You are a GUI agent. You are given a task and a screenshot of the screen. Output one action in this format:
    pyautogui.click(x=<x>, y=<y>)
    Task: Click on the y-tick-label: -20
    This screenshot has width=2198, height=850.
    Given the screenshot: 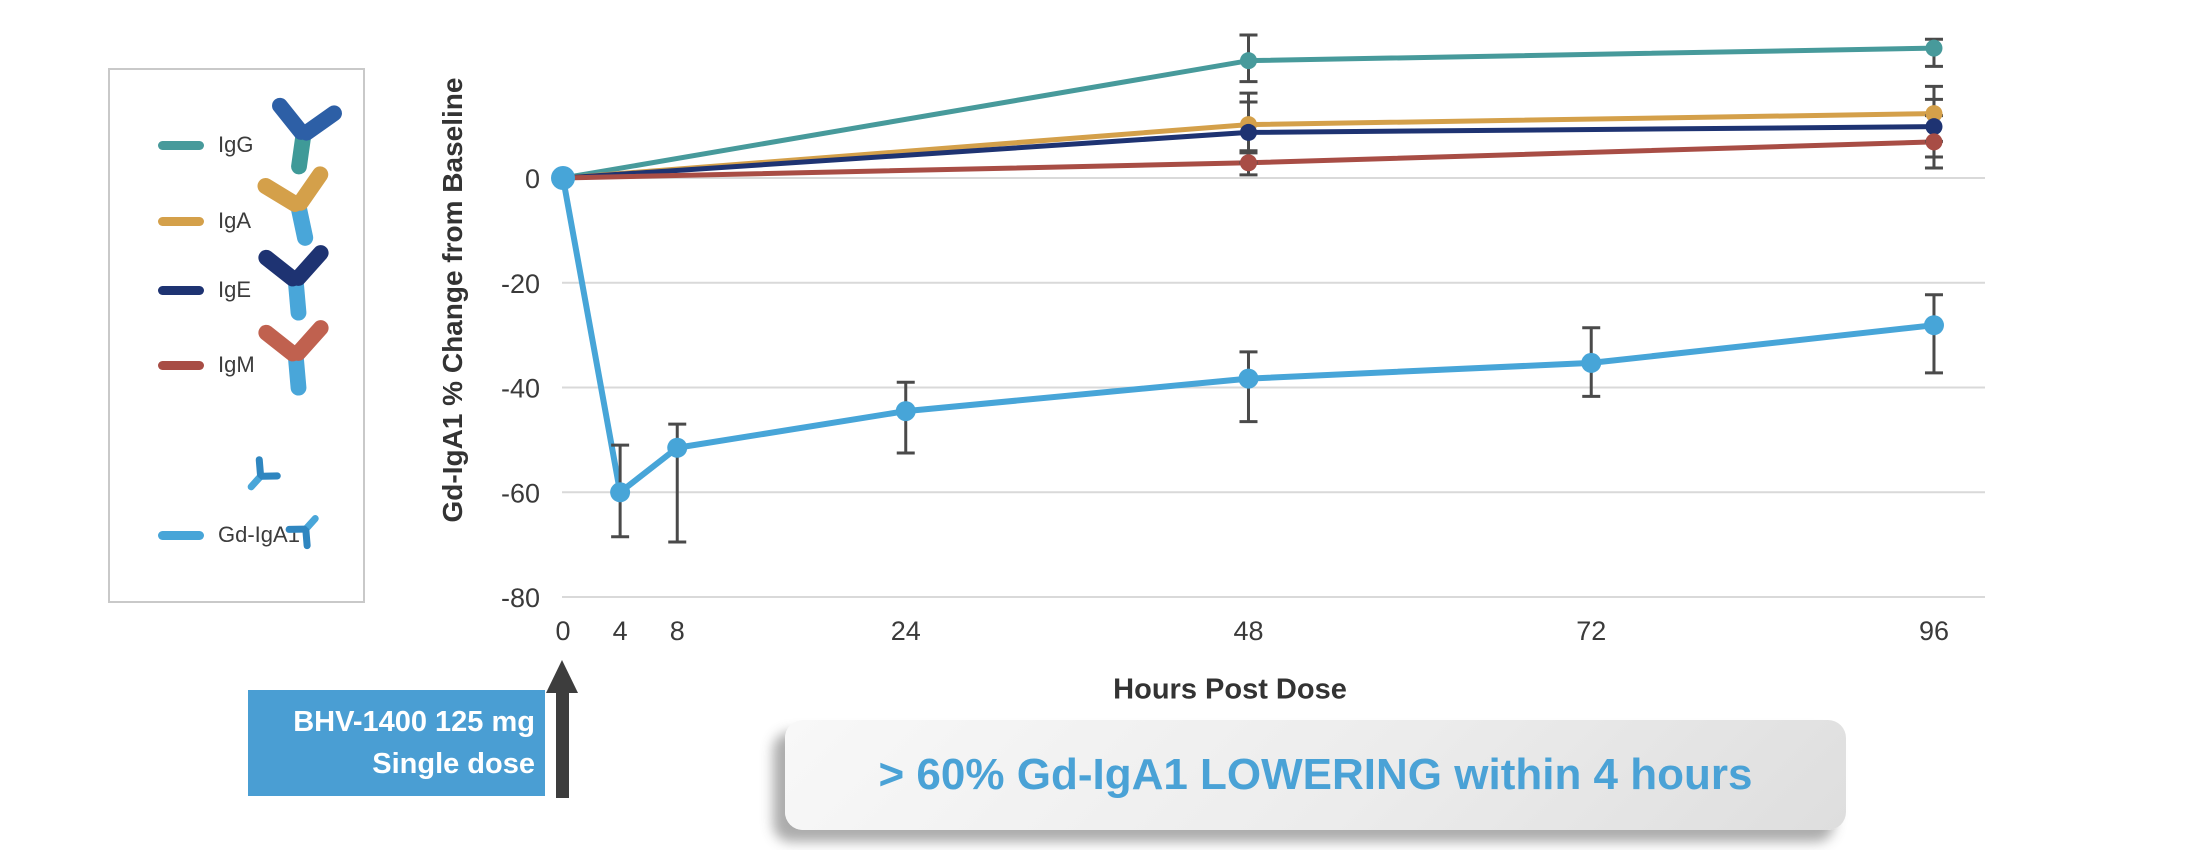 What is the action you would take?
    pyautogui.click(x=520, y=284)
    